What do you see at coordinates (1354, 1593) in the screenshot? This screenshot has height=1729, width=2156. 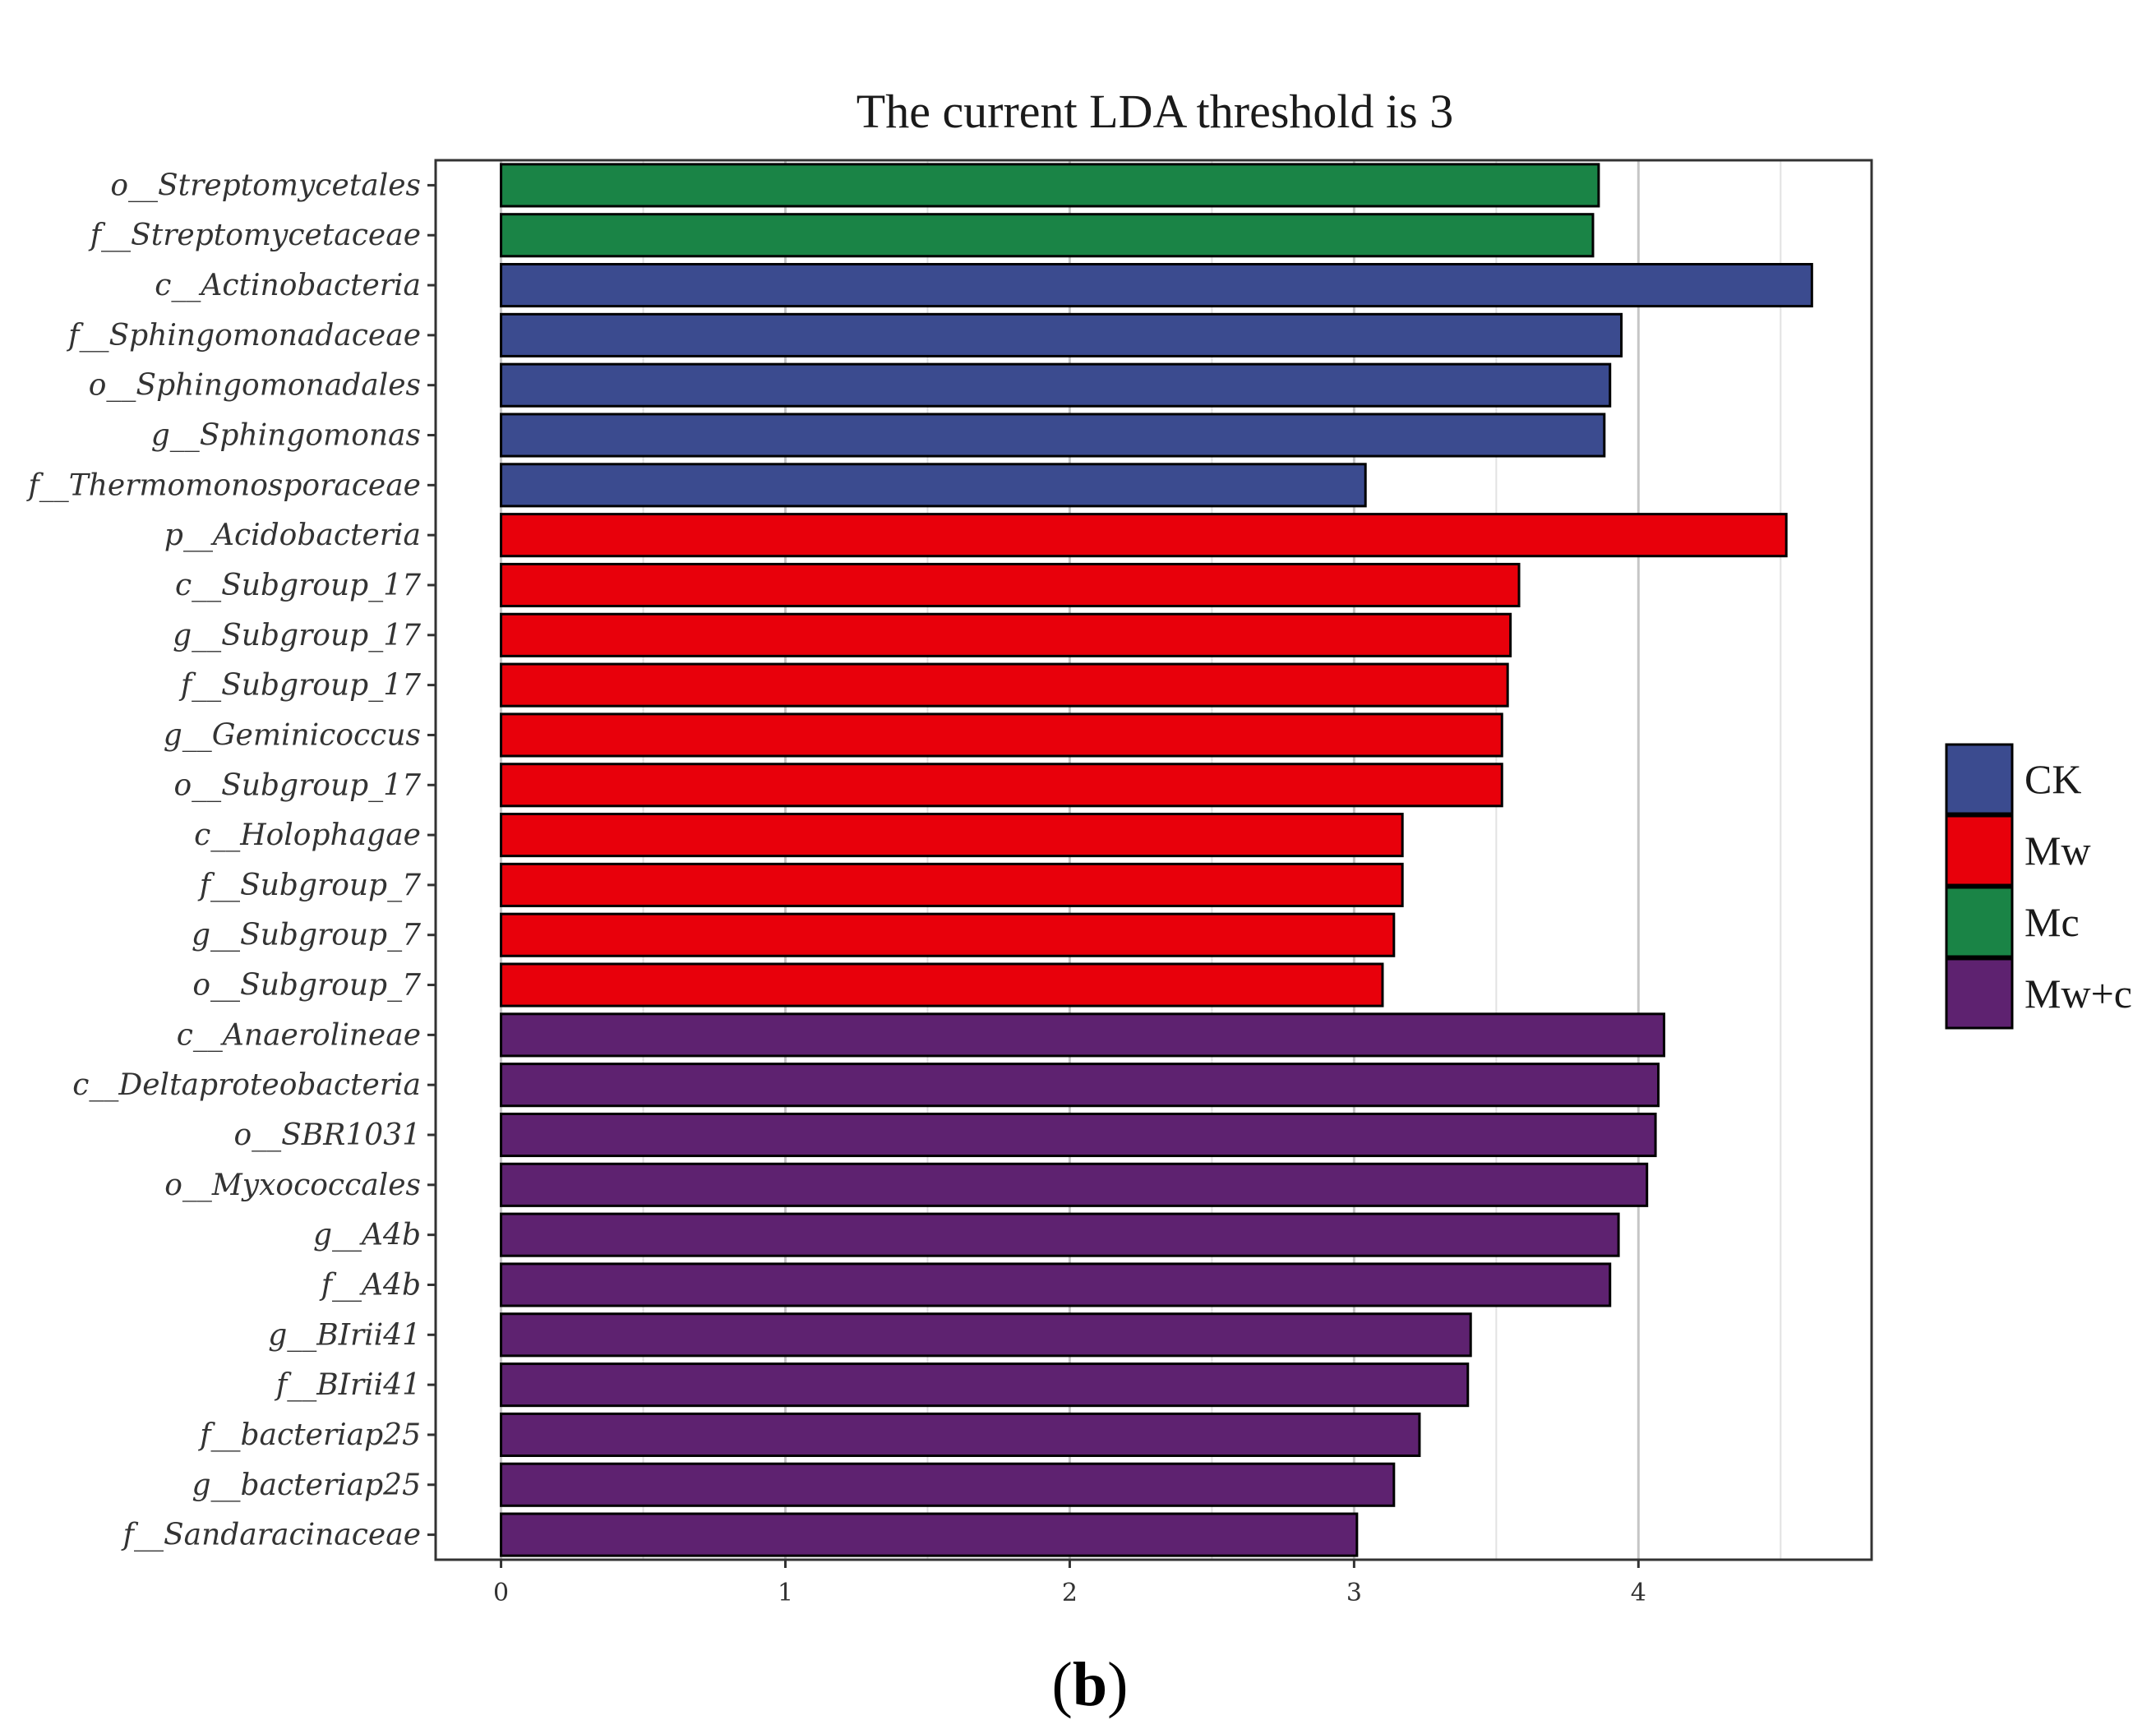 I see `x-tick-label: 3` at bounding box center [1354, 1593].